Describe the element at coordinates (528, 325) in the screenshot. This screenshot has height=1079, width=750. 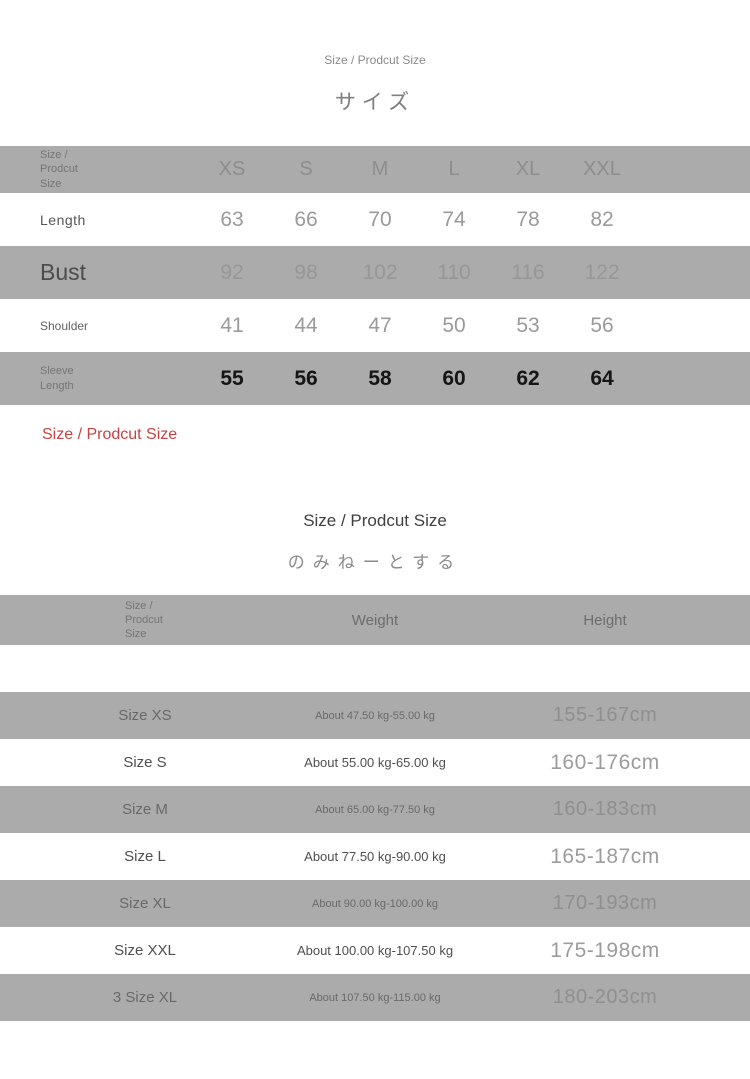
I see `cell-value: 53` at that location.